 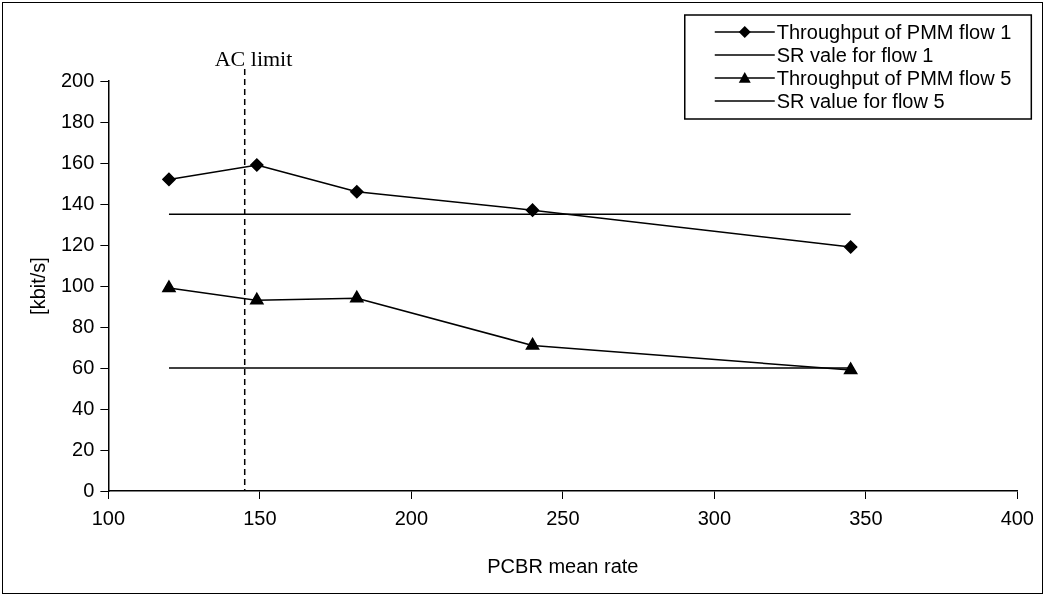 What do you see at coordinates (37, 286) in the screenshot?
I see `y-axis-title: [kbit/s]` at bounding box center [37, 286].